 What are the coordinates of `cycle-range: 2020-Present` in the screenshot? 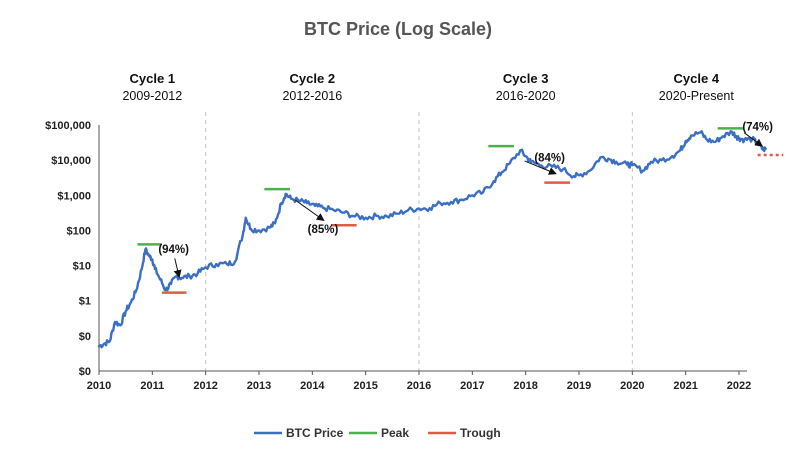 It's located at (697, 96).